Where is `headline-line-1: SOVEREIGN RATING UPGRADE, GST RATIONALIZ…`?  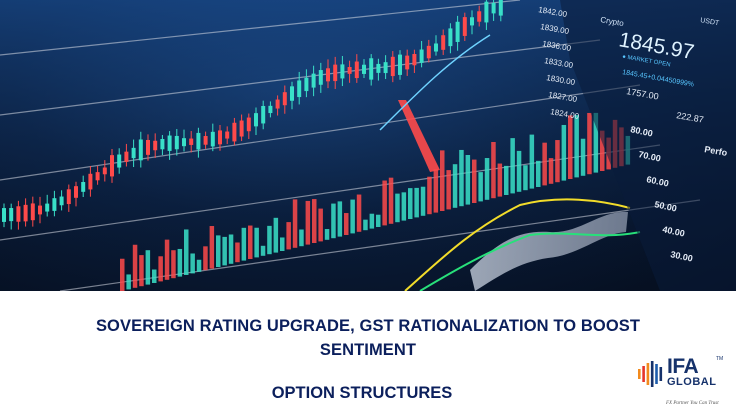 headline-line-1: SOVEREIGN RATING UPGRADE, GST RATIONALIZ… is located at coordinates (368, 326).